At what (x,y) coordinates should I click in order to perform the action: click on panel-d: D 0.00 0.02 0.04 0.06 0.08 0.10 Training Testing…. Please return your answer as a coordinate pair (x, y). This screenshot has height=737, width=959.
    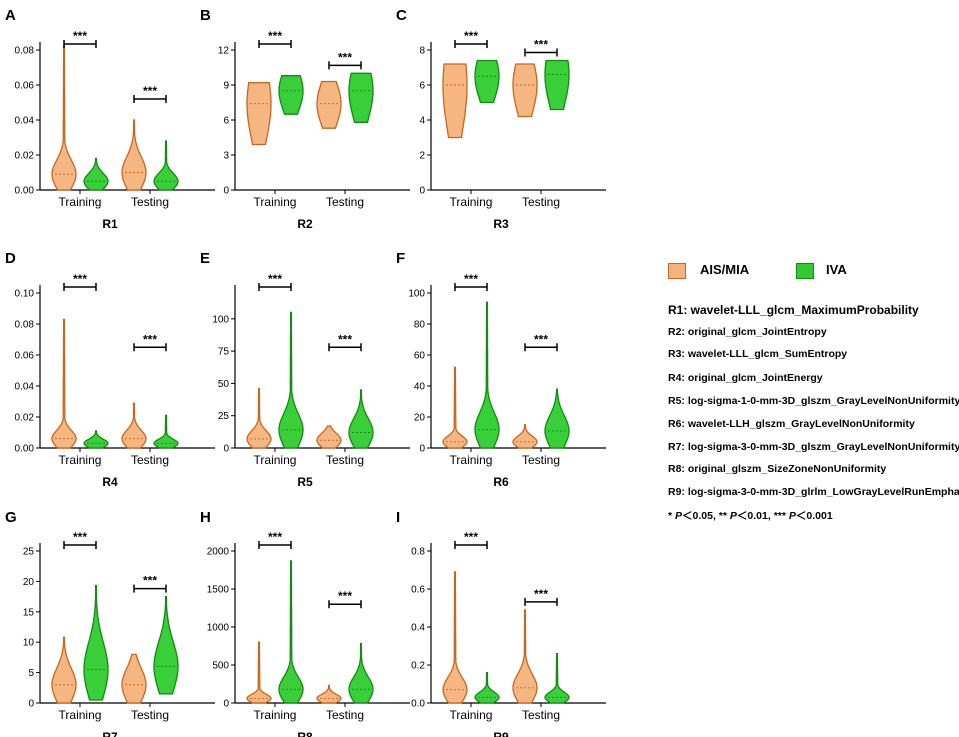
    Looking at the image, I should click on (110, 369).